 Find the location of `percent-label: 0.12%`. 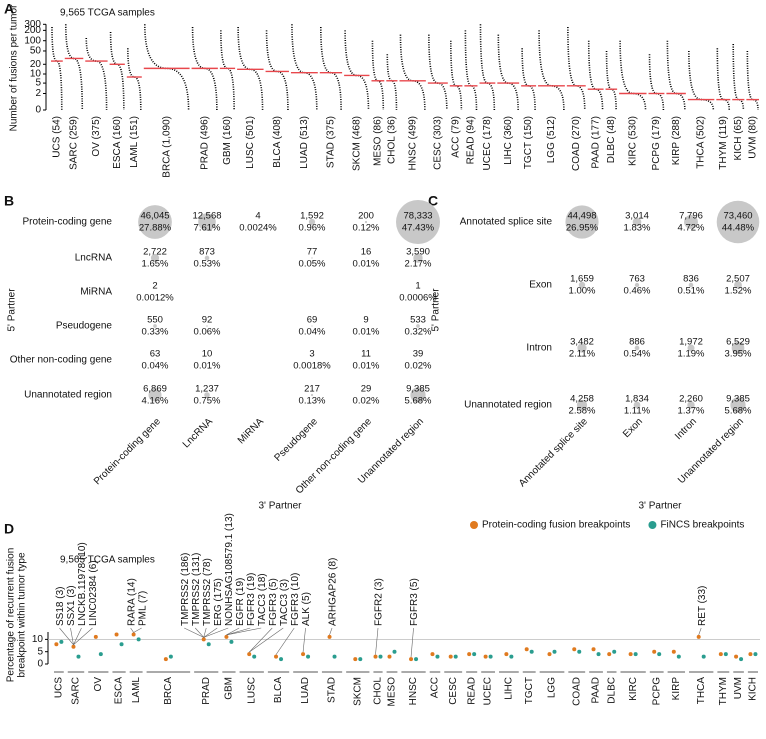

percent-label: 0.12% is located at coordinates (366, 228).